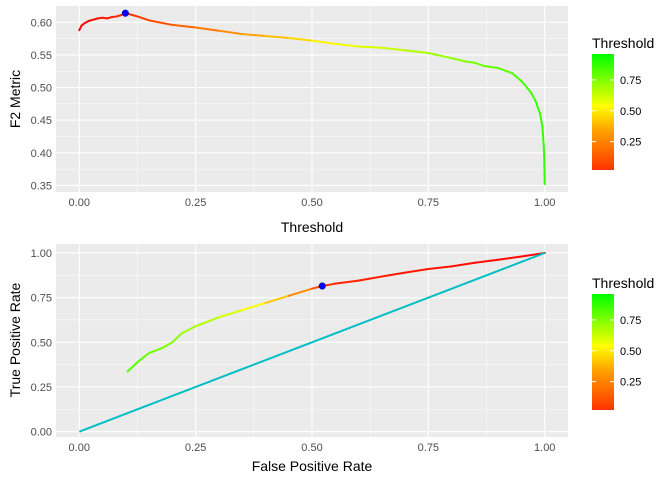 The width and height of the screenshot is (672, 480). I want to click on y-tick-label: 0.35, so click(41, 186).